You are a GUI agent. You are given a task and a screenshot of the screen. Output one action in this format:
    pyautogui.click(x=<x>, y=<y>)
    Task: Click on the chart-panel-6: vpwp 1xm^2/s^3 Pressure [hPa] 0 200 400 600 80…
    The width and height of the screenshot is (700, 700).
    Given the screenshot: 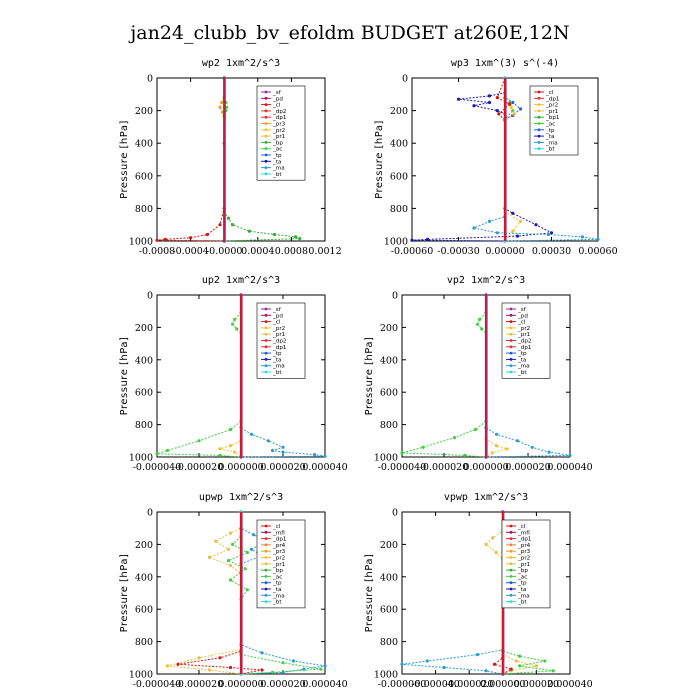 What is the action you would take?
    pyautogui.click(x=478, y=591)
    